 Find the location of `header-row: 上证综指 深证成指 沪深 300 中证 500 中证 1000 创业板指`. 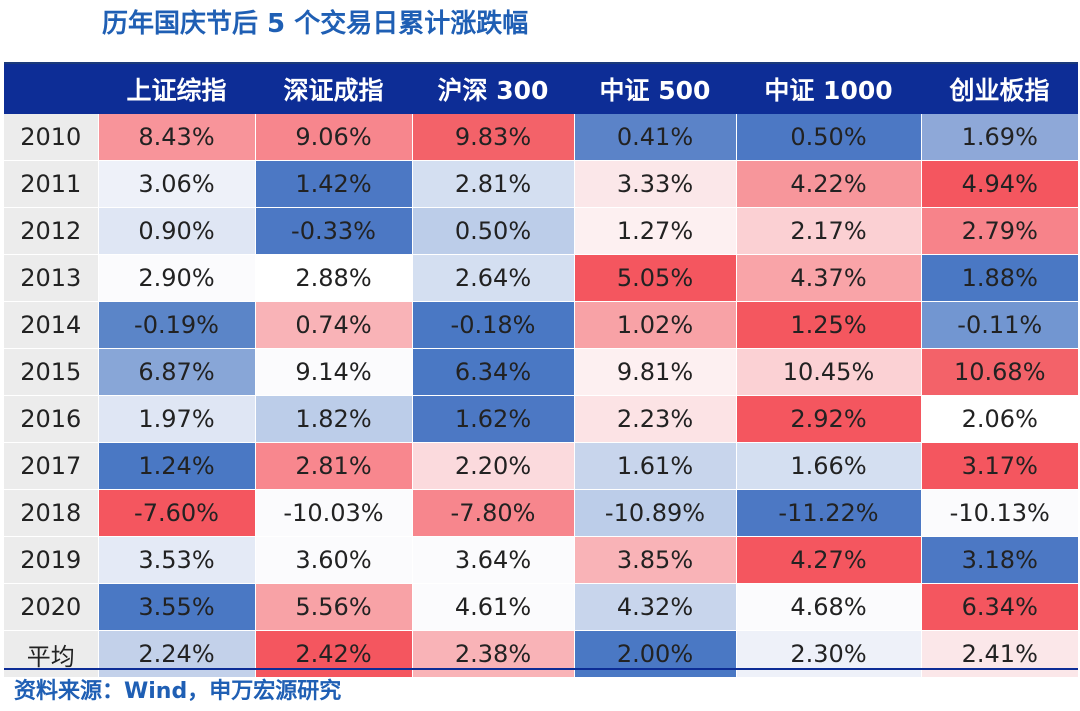

header-row: 上证综指 深证成指 沪深 300 中证 500 中证 1000 创业板指 is located at coordinates (541, 89).